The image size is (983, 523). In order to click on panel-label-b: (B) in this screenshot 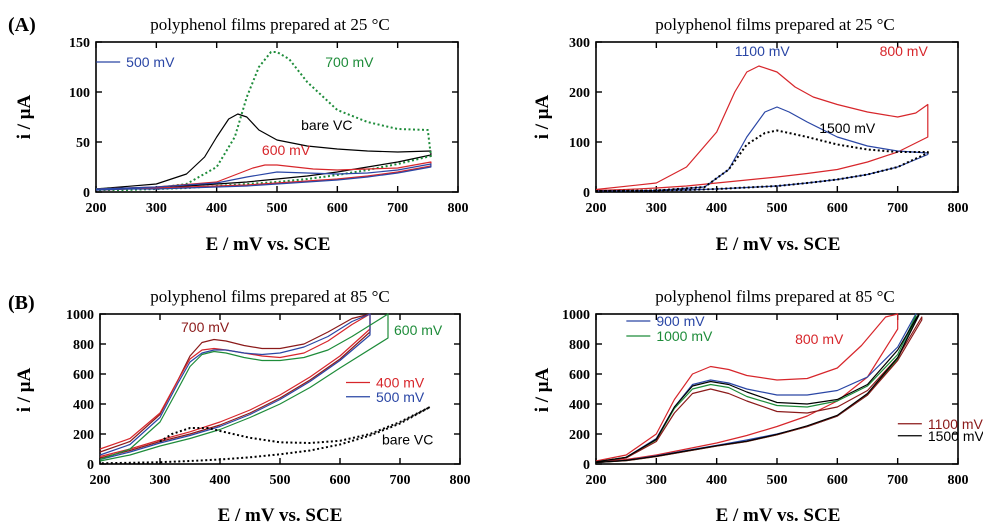, I will do `click(21, 303)`.